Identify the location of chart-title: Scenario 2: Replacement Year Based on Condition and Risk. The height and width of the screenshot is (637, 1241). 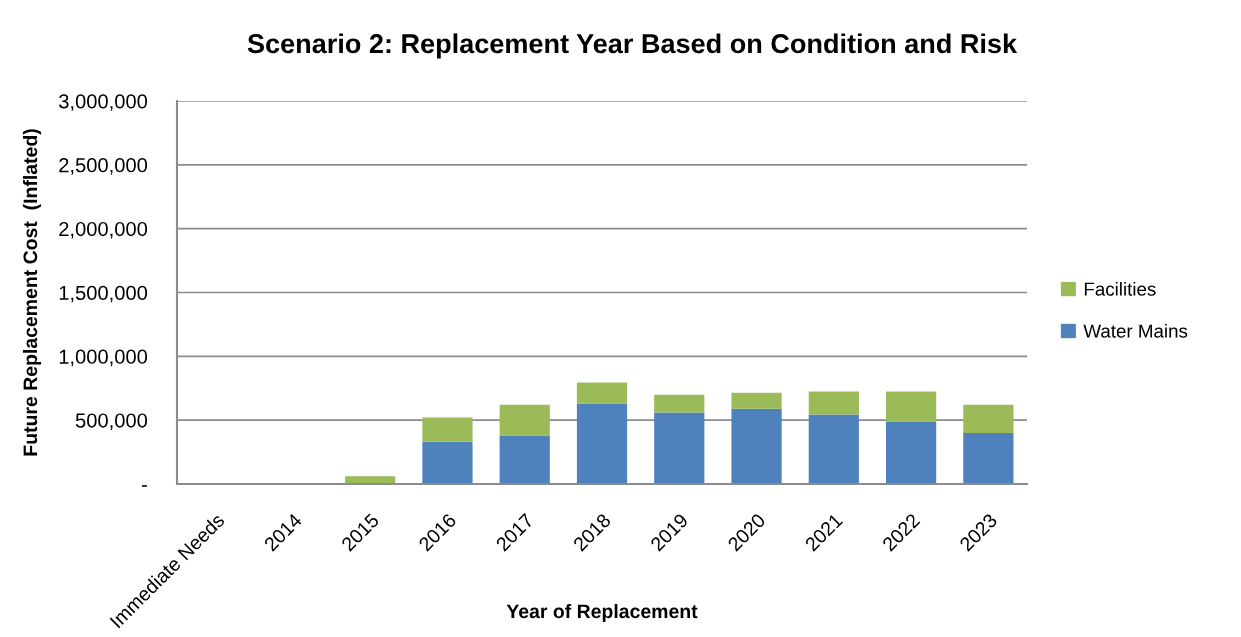
(632, 46).